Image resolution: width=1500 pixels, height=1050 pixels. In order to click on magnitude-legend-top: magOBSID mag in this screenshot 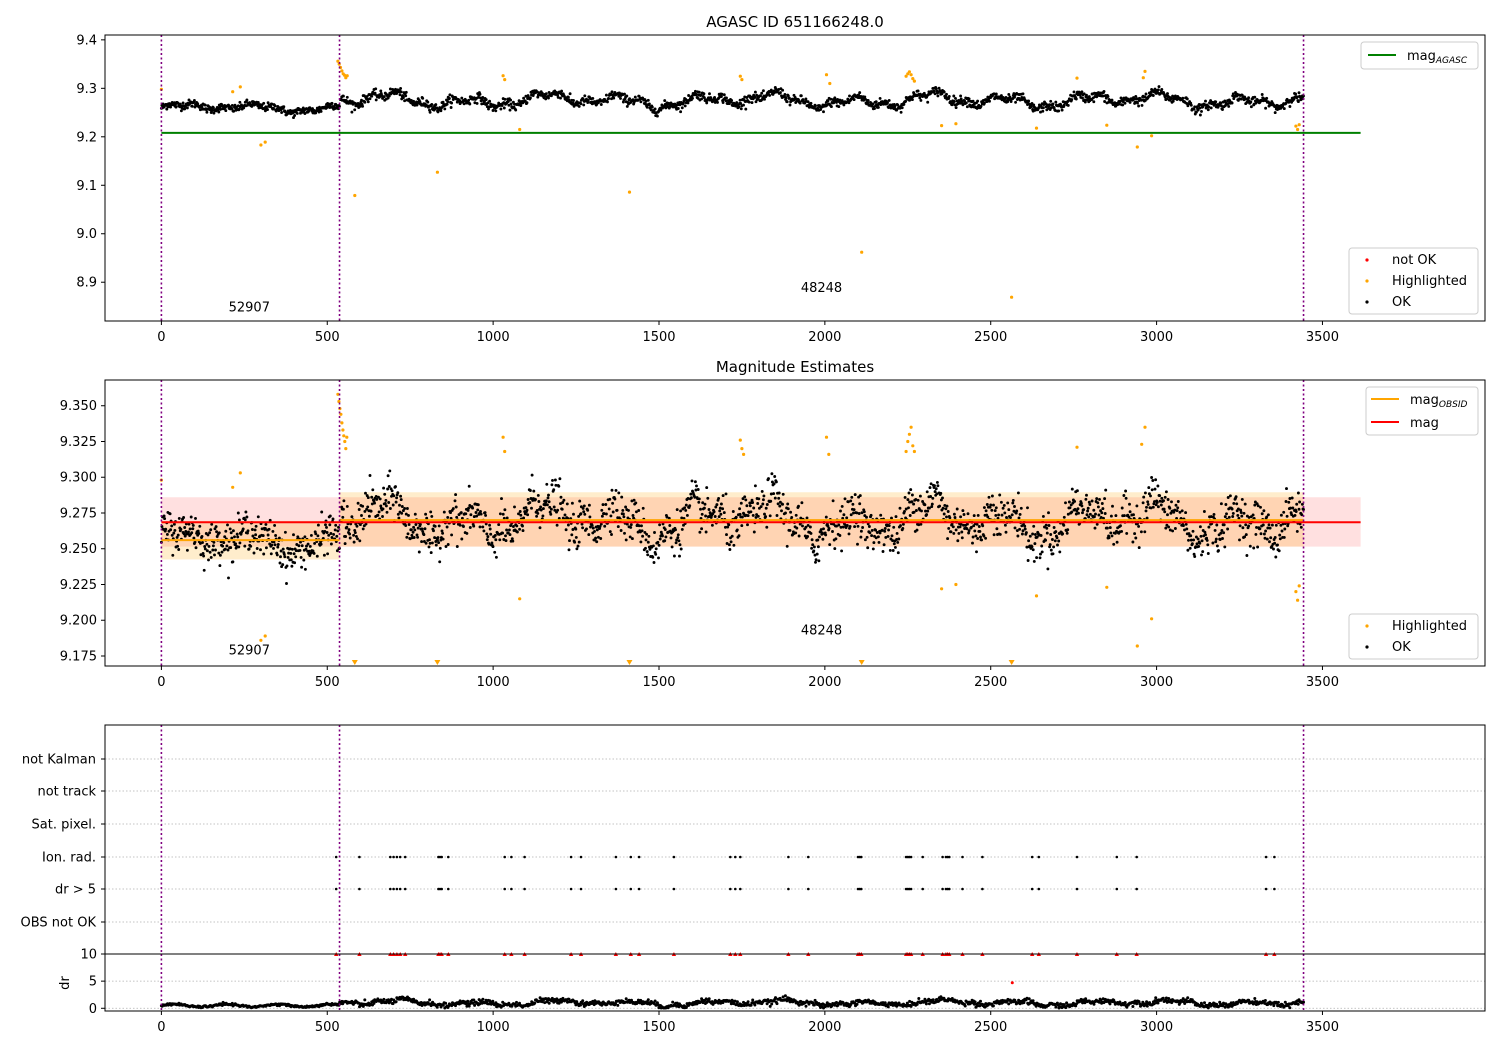, I will do `click(1422, 411)`.